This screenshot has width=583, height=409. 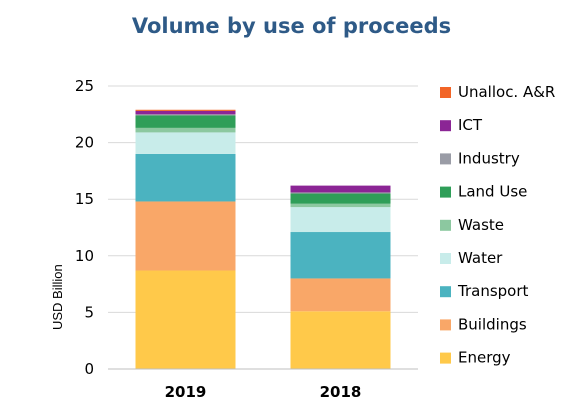 I want to click on bar-segment-transport-2018, so click(x=340, y=255).